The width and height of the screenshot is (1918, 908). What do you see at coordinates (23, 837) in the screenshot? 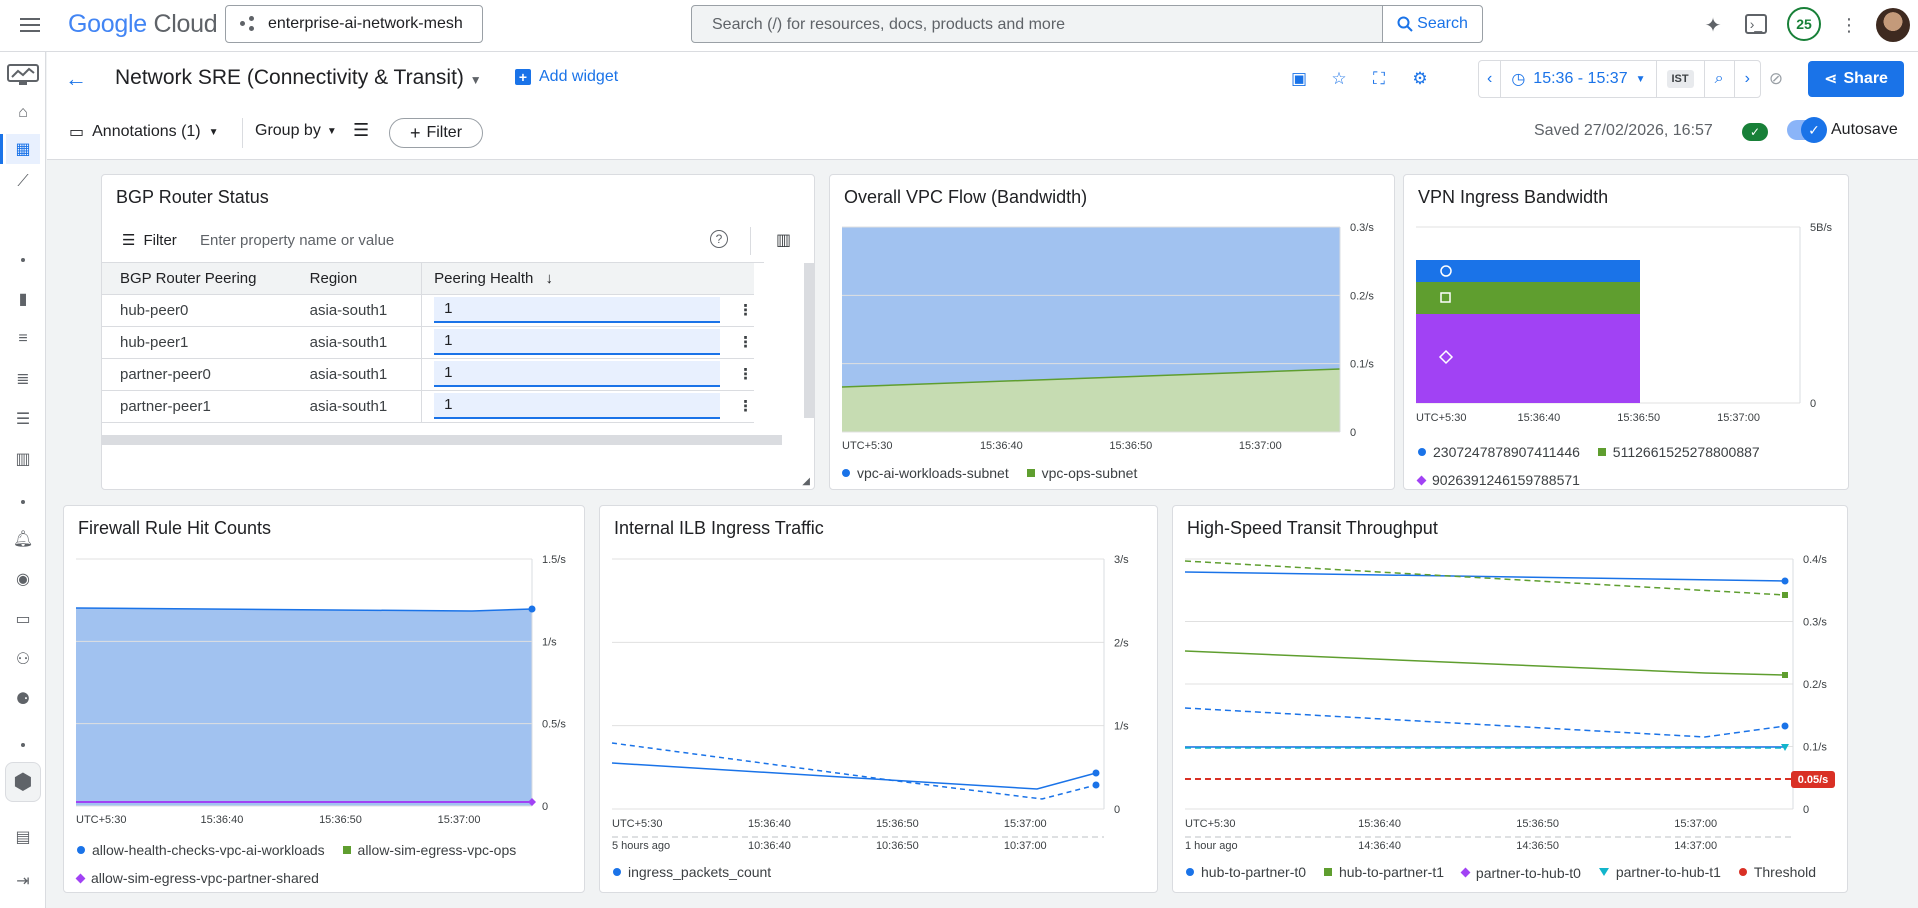
I see `release-notes-icon: ▤` at bounding box center [23, 837].